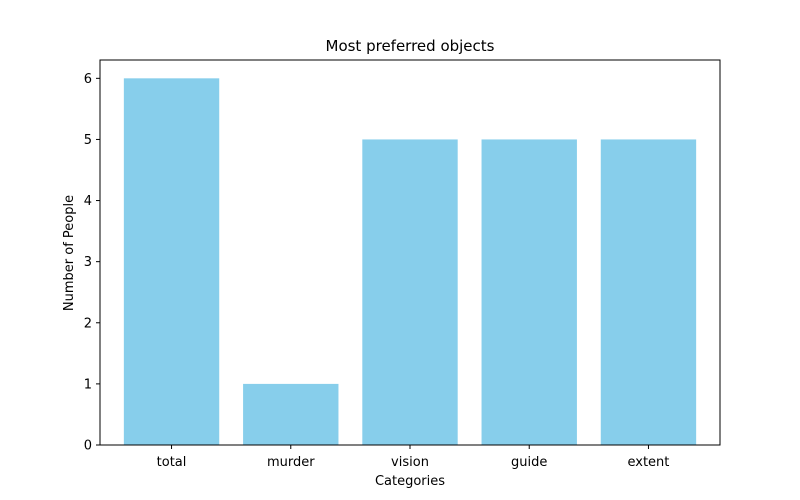 The width and height of the screenshot is (800, 500). What do you see at coordinates (648, 292) in the screenshot?
I see `bar-extent` at bounding box center [648, 292].